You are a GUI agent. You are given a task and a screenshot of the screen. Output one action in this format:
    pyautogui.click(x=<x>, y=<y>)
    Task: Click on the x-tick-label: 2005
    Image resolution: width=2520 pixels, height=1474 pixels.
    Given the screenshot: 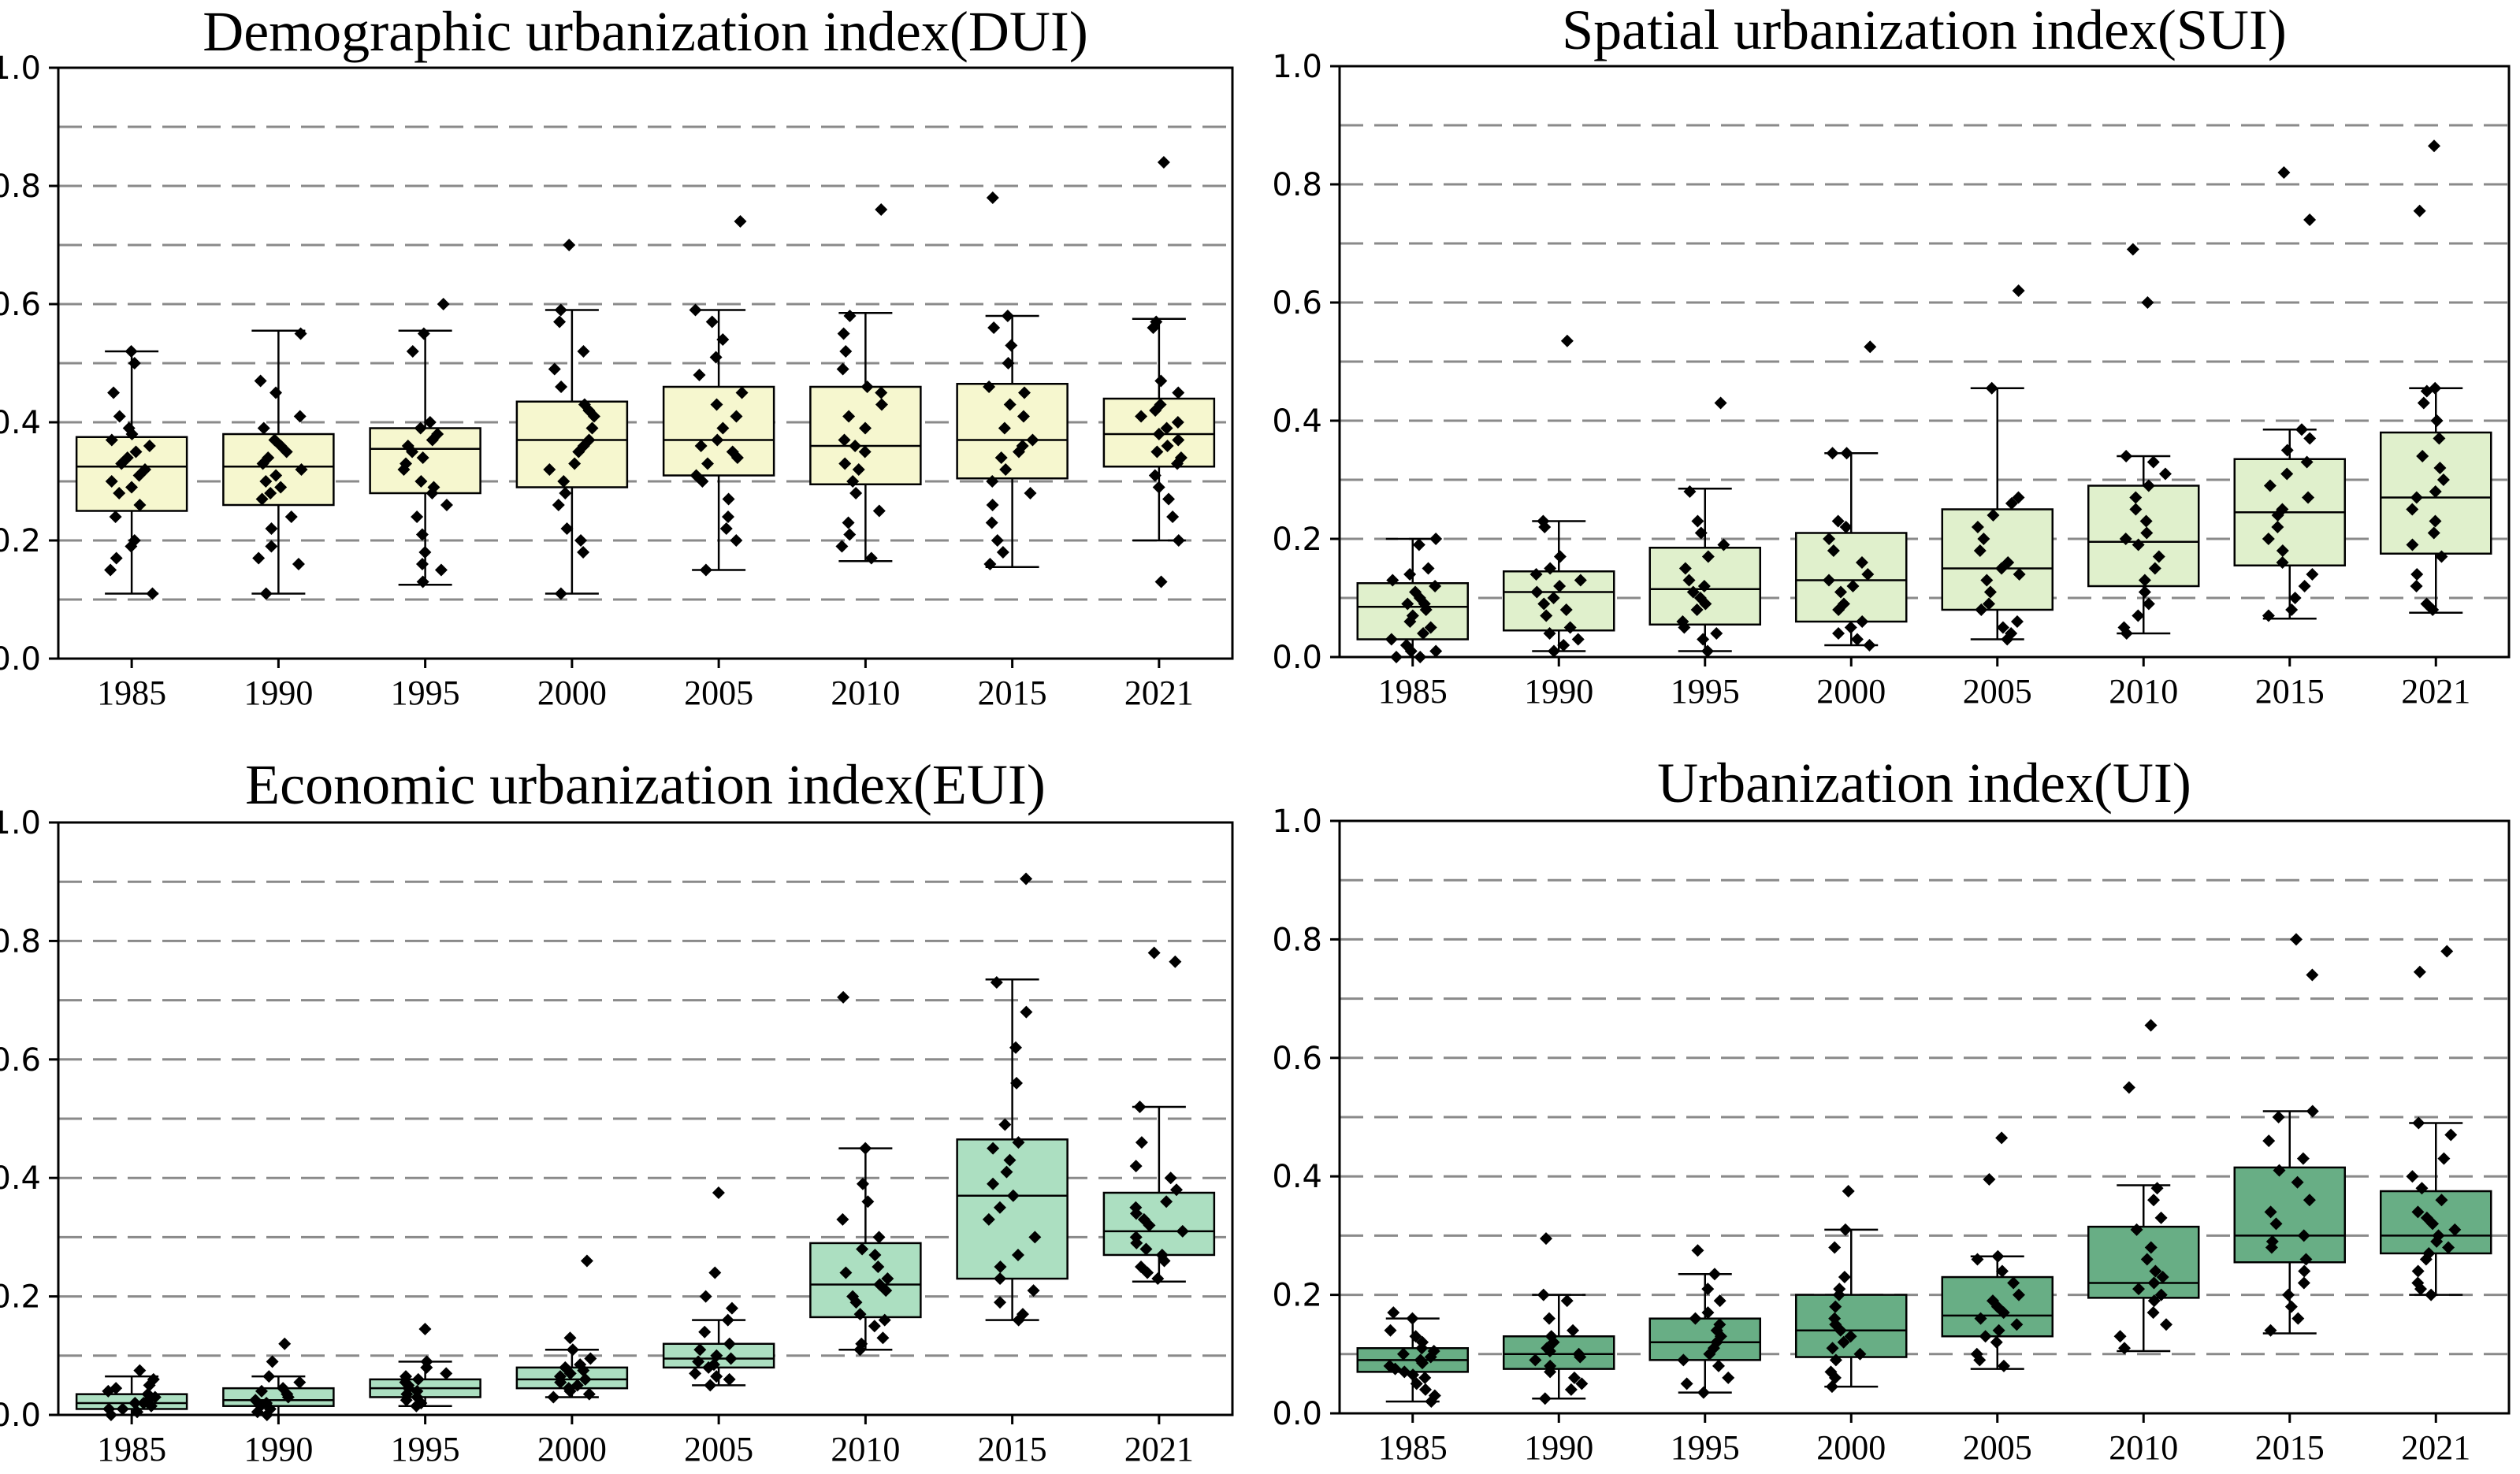 What is the action you would take?
    pyautogui.click(x=1997, y=1447)
    